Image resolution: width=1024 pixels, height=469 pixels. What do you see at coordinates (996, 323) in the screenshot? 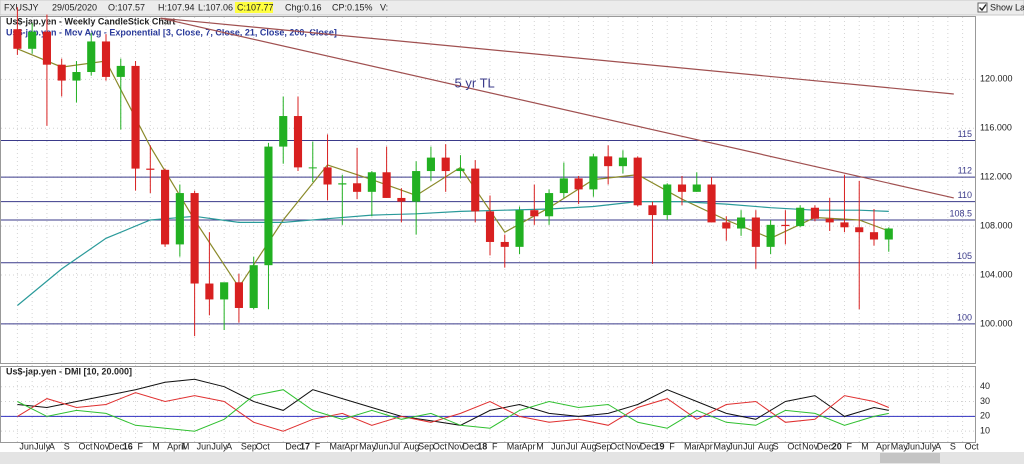
I see `y-tick-label: 100.000` at bounding box center [996, 323].